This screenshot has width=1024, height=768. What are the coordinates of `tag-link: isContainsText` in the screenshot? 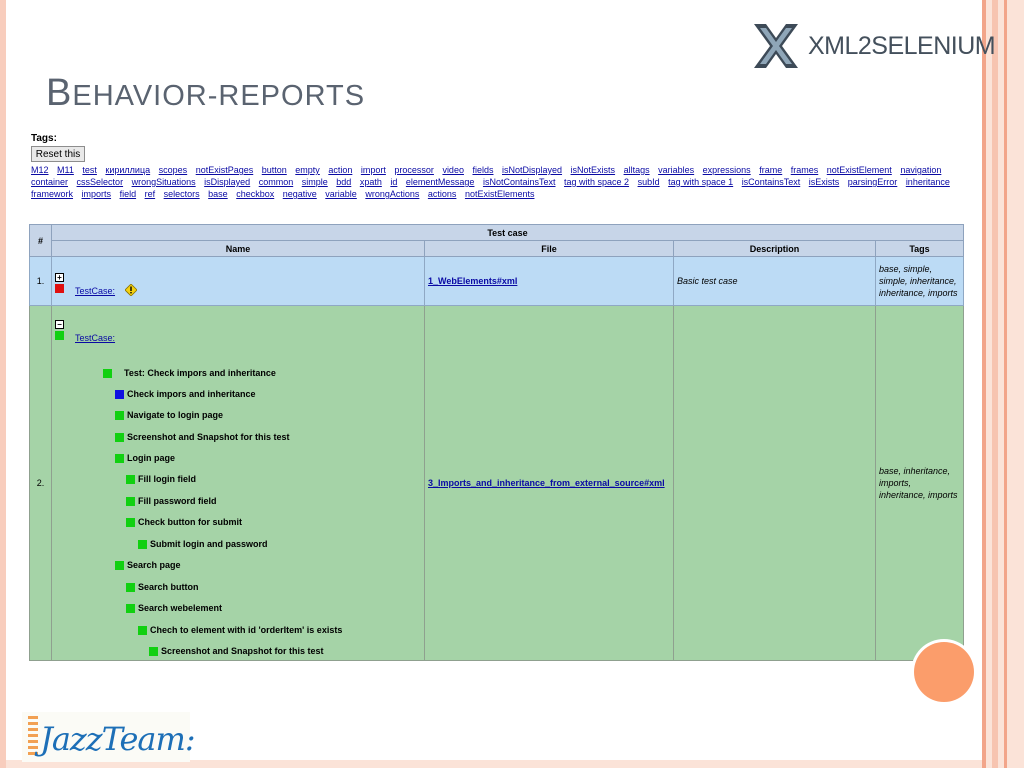 It's located at (771, 182).